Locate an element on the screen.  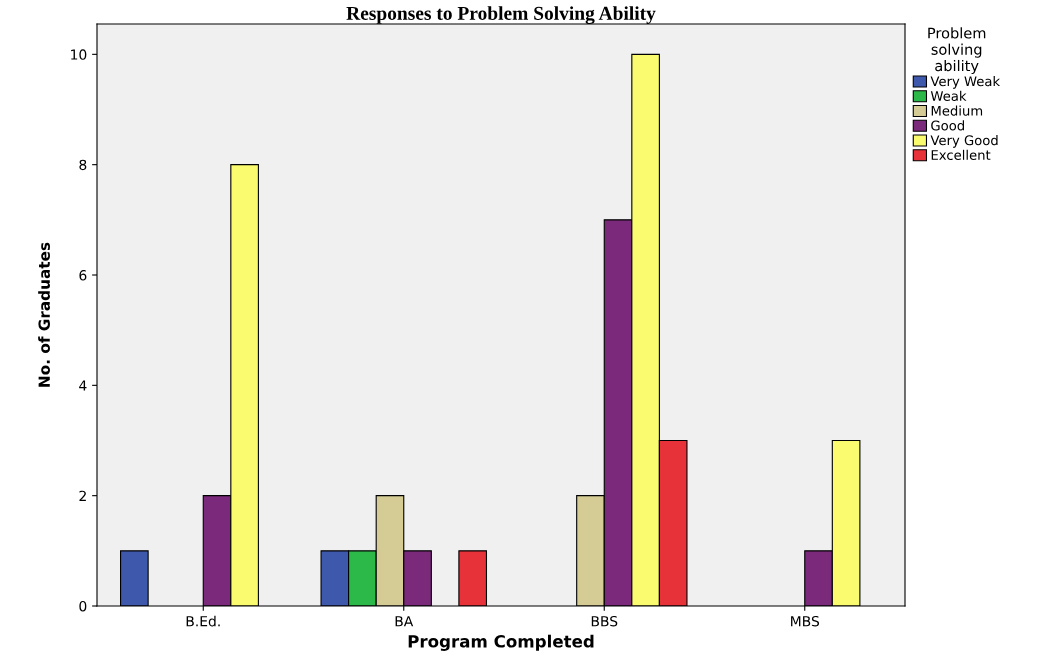
legend-label: Medium is located at coordinates (957, 110).